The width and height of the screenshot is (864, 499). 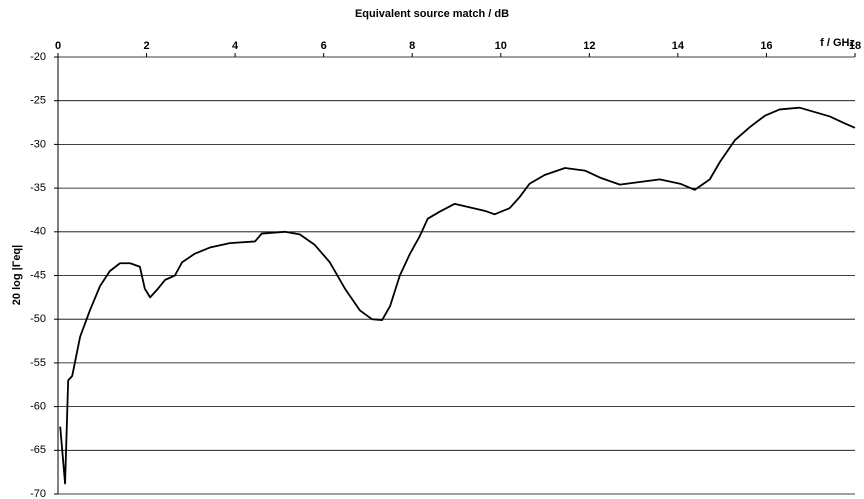 I want to click on y-tick-label: -60, so click(x=38, y=407).